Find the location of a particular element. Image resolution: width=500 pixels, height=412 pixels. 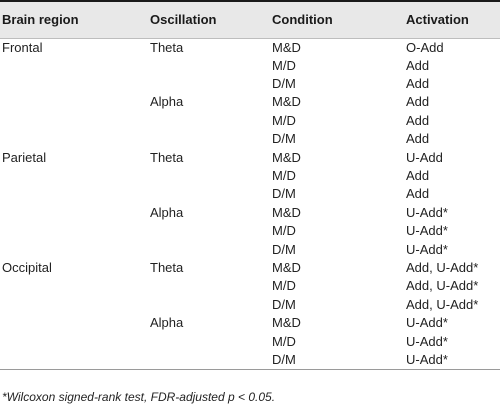

header-oscillation: Oscillation is located at coordinates (183, 20).